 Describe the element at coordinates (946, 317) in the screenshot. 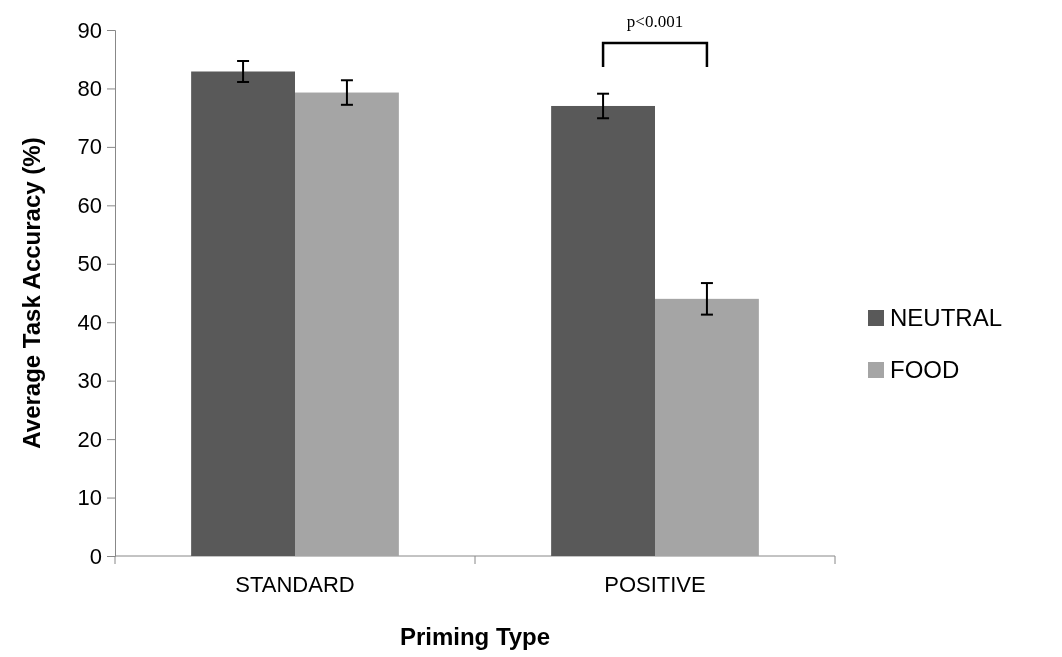

I see `legend-label: NEUTRAL` at that location.